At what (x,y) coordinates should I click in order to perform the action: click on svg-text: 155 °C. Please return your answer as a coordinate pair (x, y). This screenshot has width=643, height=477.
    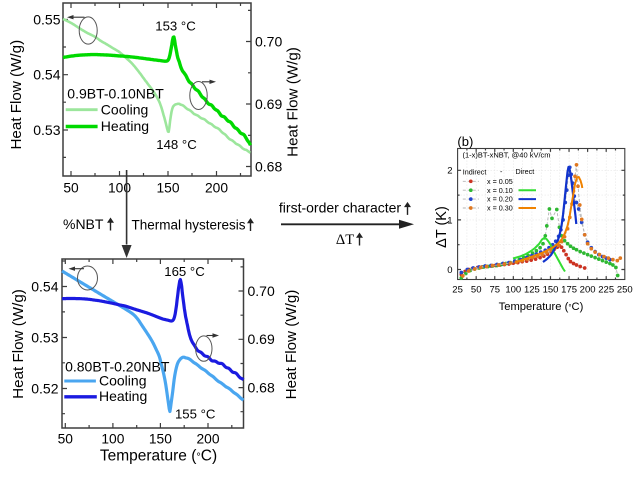
    Looking at the image, I should click on (195, 413).